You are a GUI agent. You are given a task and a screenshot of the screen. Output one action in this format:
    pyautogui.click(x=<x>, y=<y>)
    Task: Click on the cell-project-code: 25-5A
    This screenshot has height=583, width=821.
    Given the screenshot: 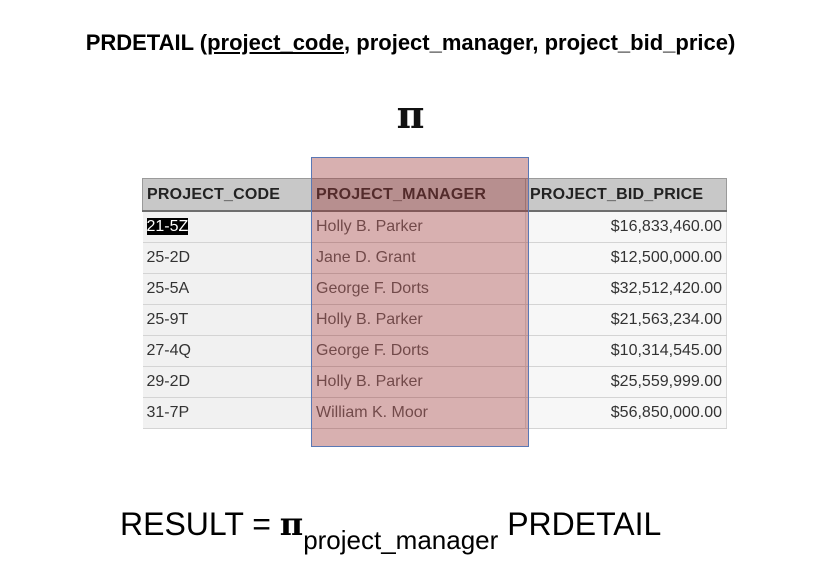 What is the action you would take?
    pyautogui.click(x=227, y=289)
    